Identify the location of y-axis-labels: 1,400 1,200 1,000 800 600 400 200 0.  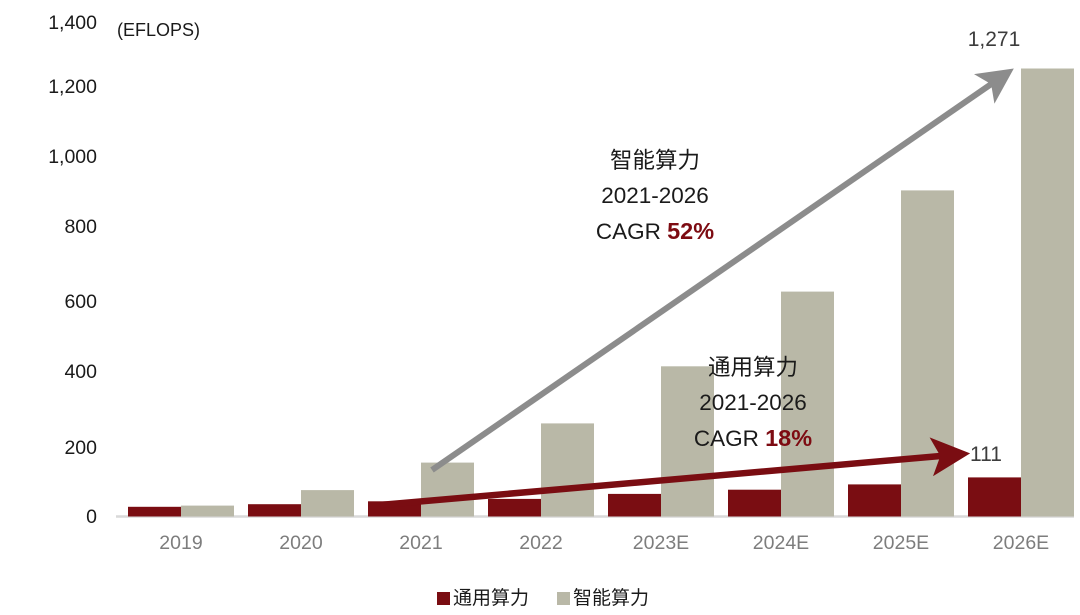
(72, 270).